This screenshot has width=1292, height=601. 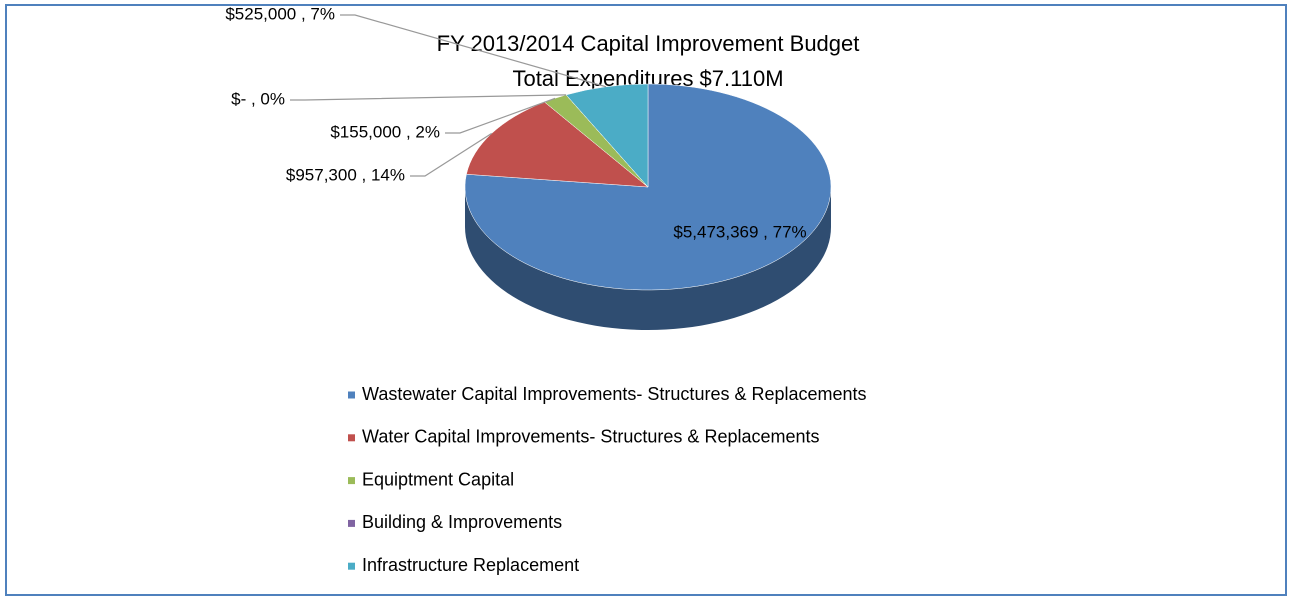 I want to click on data-label: $- , 0%, so click(x=258, y=98).